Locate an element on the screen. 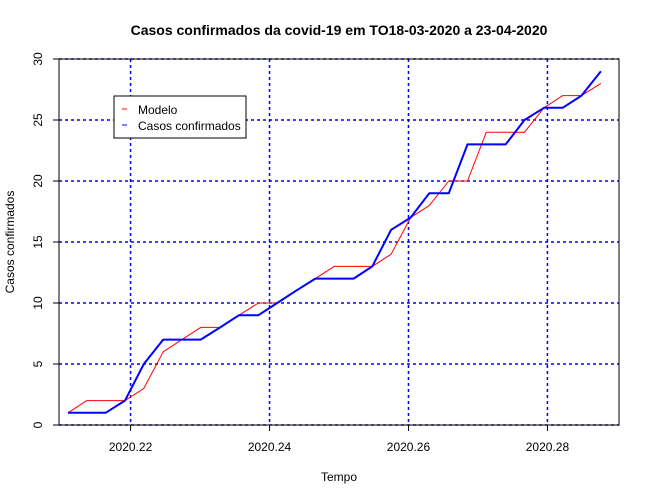  y-tick-label: 5 is located at coordinates (38, 363).